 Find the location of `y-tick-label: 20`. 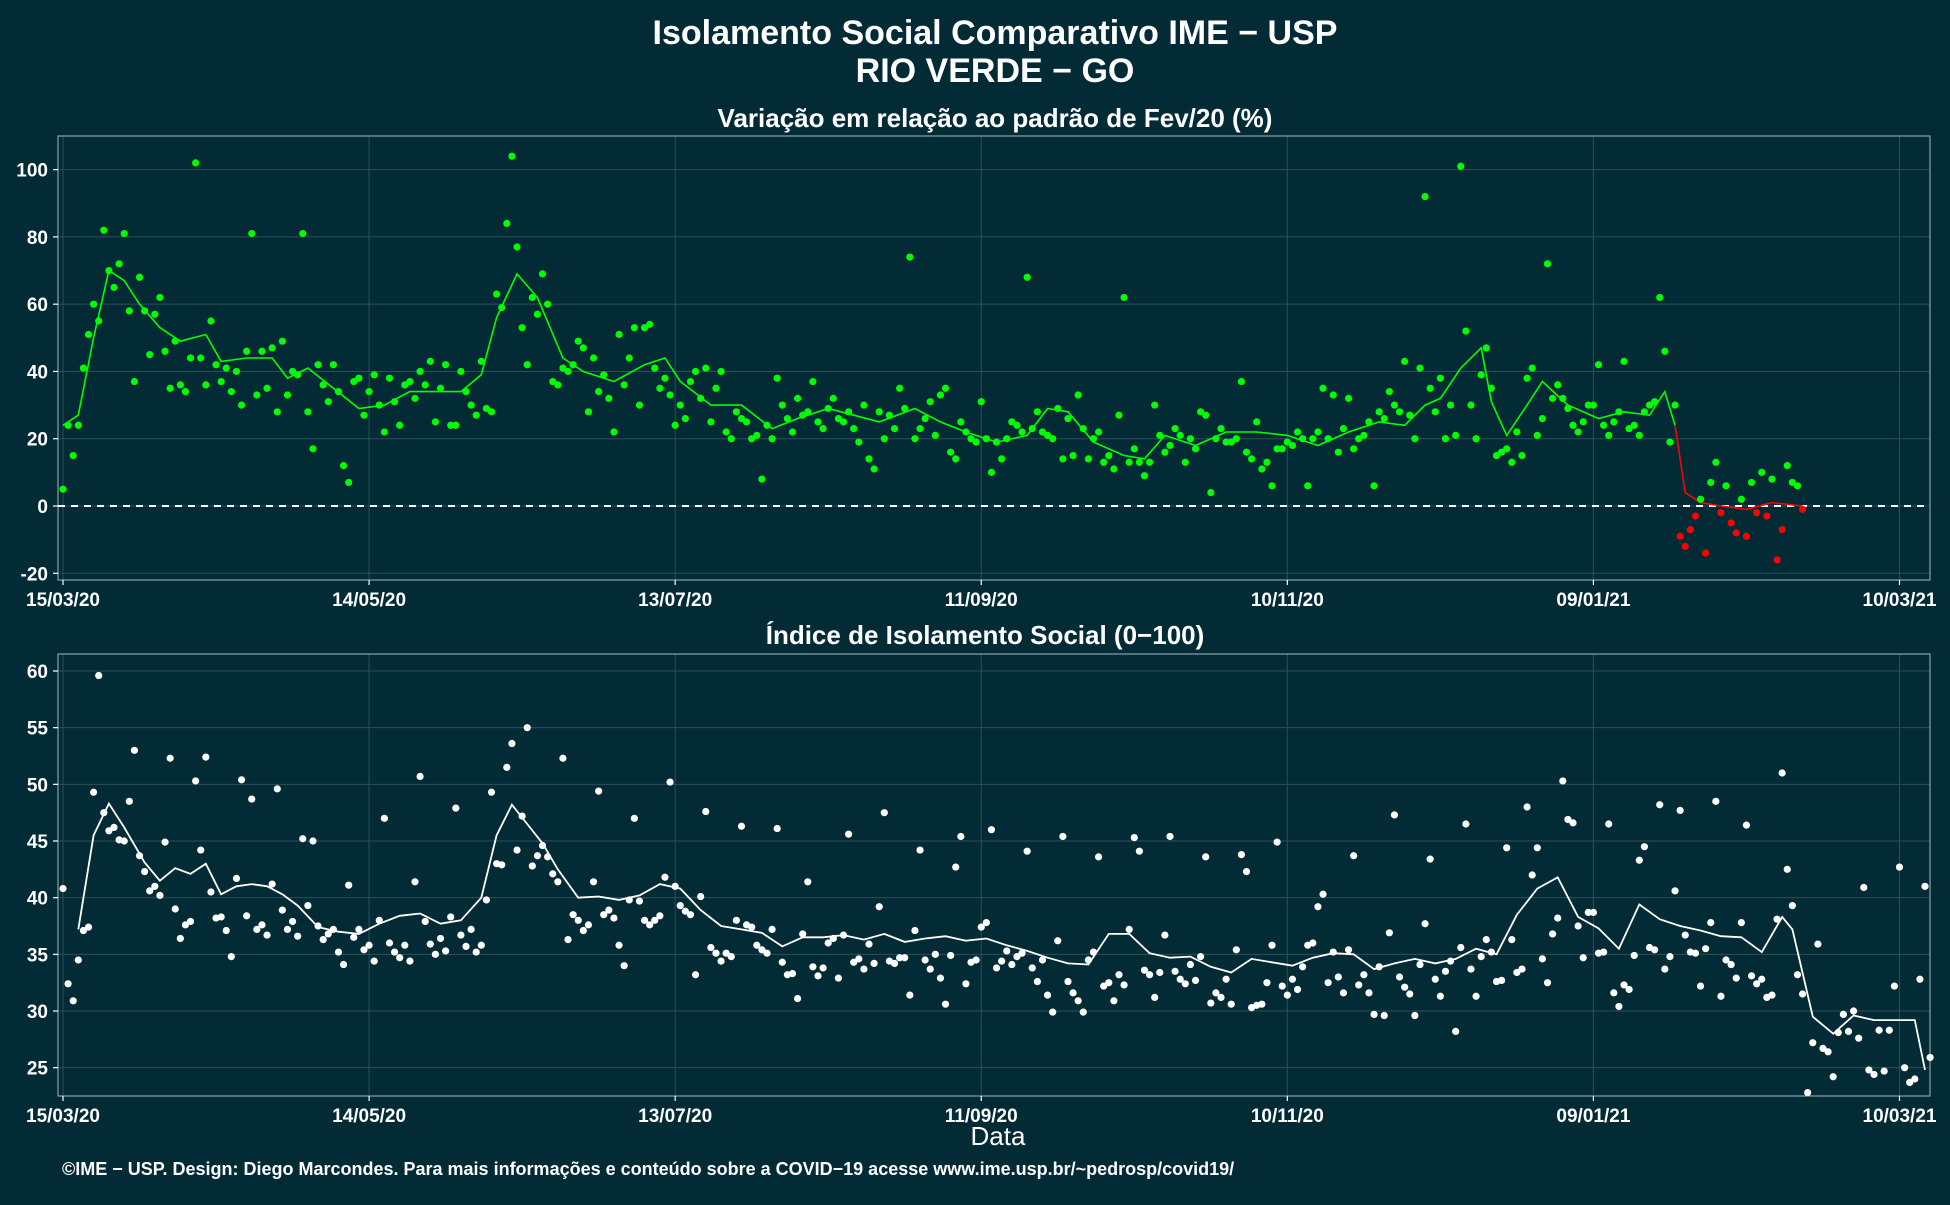

y-tick-label: 20 is located at coordinates (37, 440).